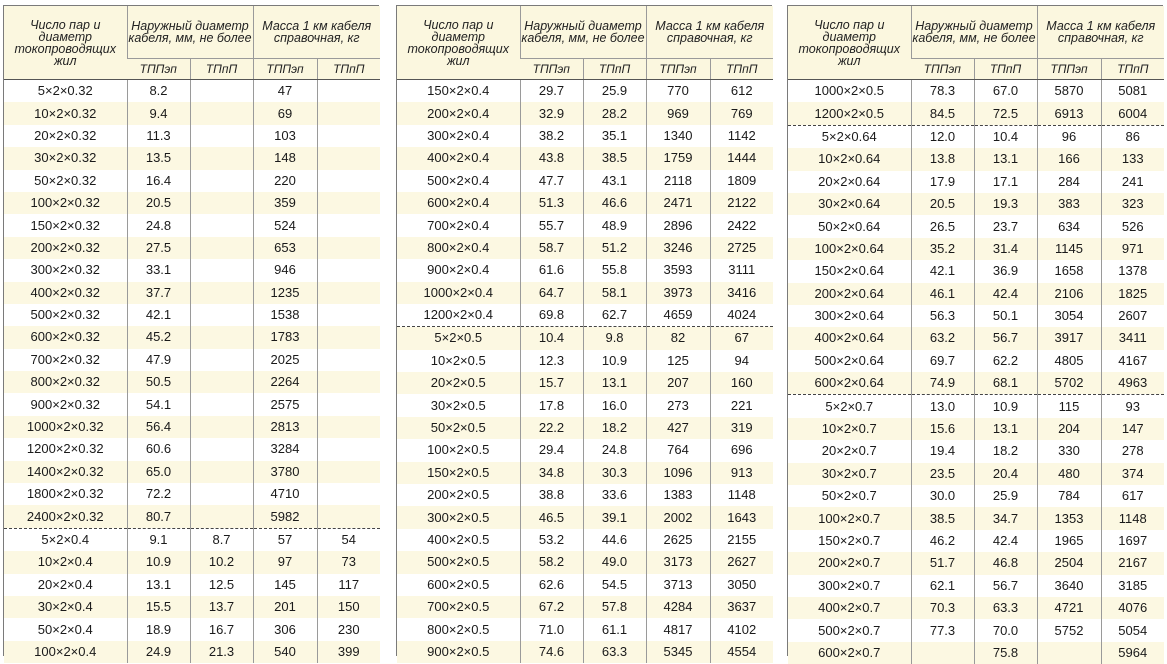 This screenshot has width=1167, height=664. What do you see at coordinates (1132, 69) in the screenshot?
I see `subheader-cable-type: ТПпП` at bounding box center [1132, 69].